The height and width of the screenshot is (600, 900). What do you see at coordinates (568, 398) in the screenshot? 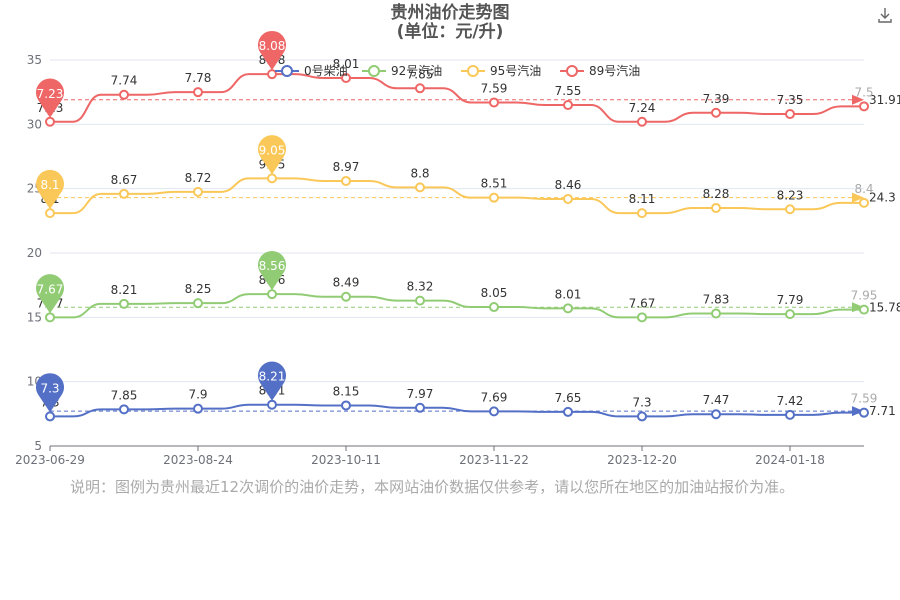
I see `data-label: 7.65` at bounding box center [568, 398].